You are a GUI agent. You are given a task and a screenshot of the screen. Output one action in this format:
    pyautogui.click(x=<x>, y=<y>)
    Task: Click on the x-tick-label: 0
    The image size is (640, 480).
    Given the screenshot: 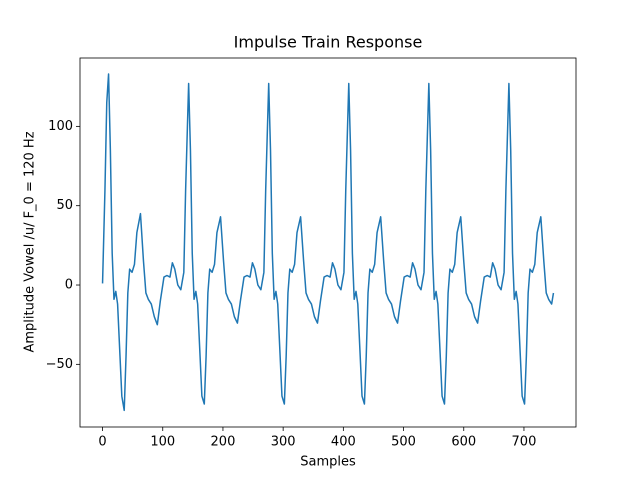 What is the action you would take?
    pyautogui.click(x=102, y=442)
    